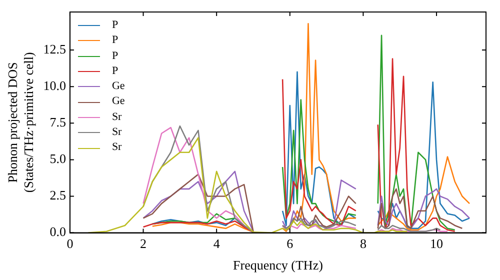 Image resolution: width=500 pixels, height=280 pixels. What do you see at coordinates (290, 244) in the screenshot?
I see `x-tick-label: 6` at bounding box center [290, 244].